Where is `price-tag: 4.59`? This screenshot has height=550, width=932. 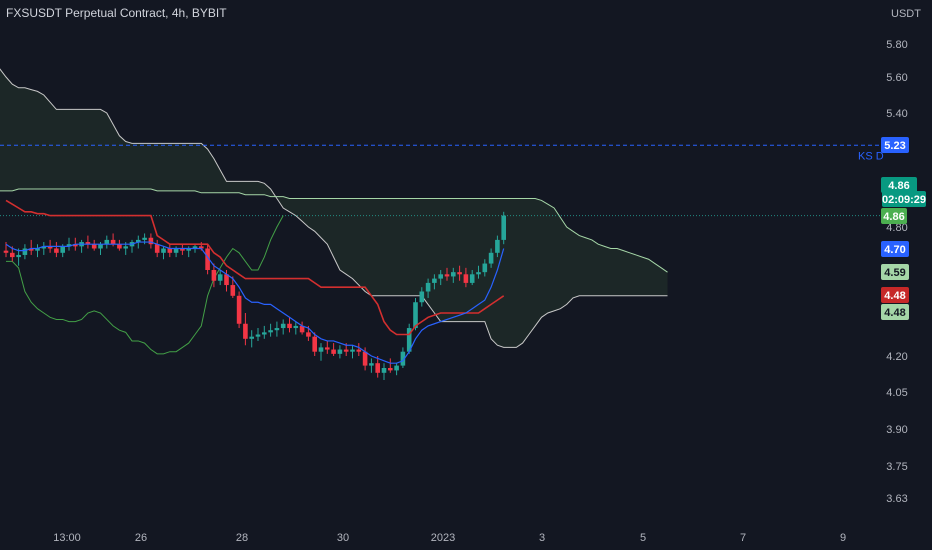
price-tag: 4.59 is located at coordinates (895, 272).